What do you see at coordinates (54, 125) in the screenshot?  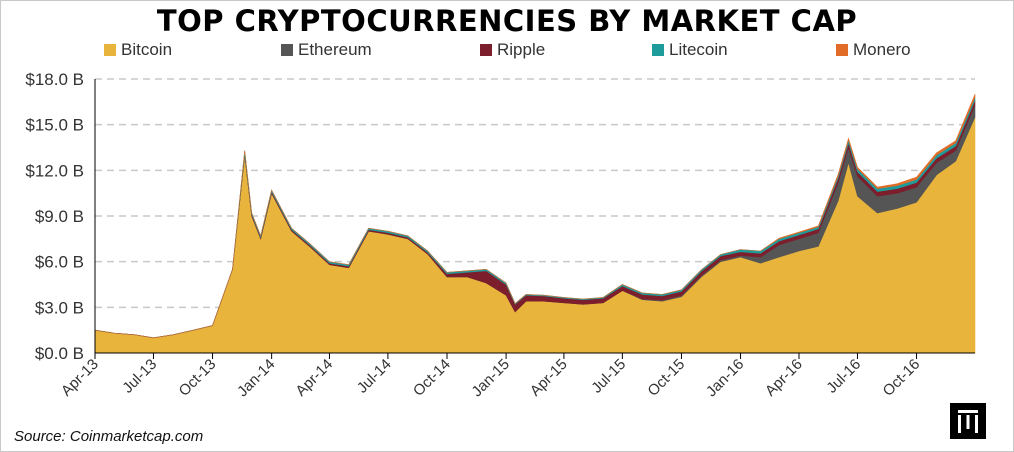 I see `y-tick-label: $15.0 B` at bounding box center [54, 125].